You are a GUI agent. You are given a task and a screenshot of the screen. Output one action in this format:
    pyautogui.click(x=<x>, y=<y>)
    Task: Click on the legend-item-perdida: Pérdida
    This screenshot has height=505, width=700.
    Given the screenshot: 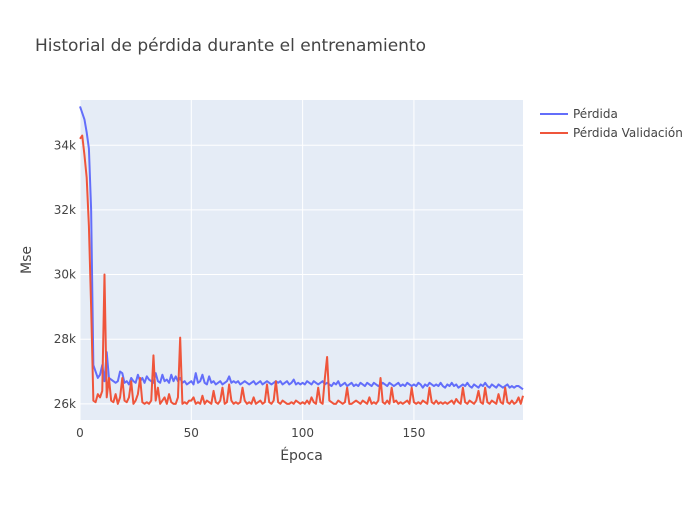 What is the action you would take?
    pyautogui.click(x=579, y=114)
    